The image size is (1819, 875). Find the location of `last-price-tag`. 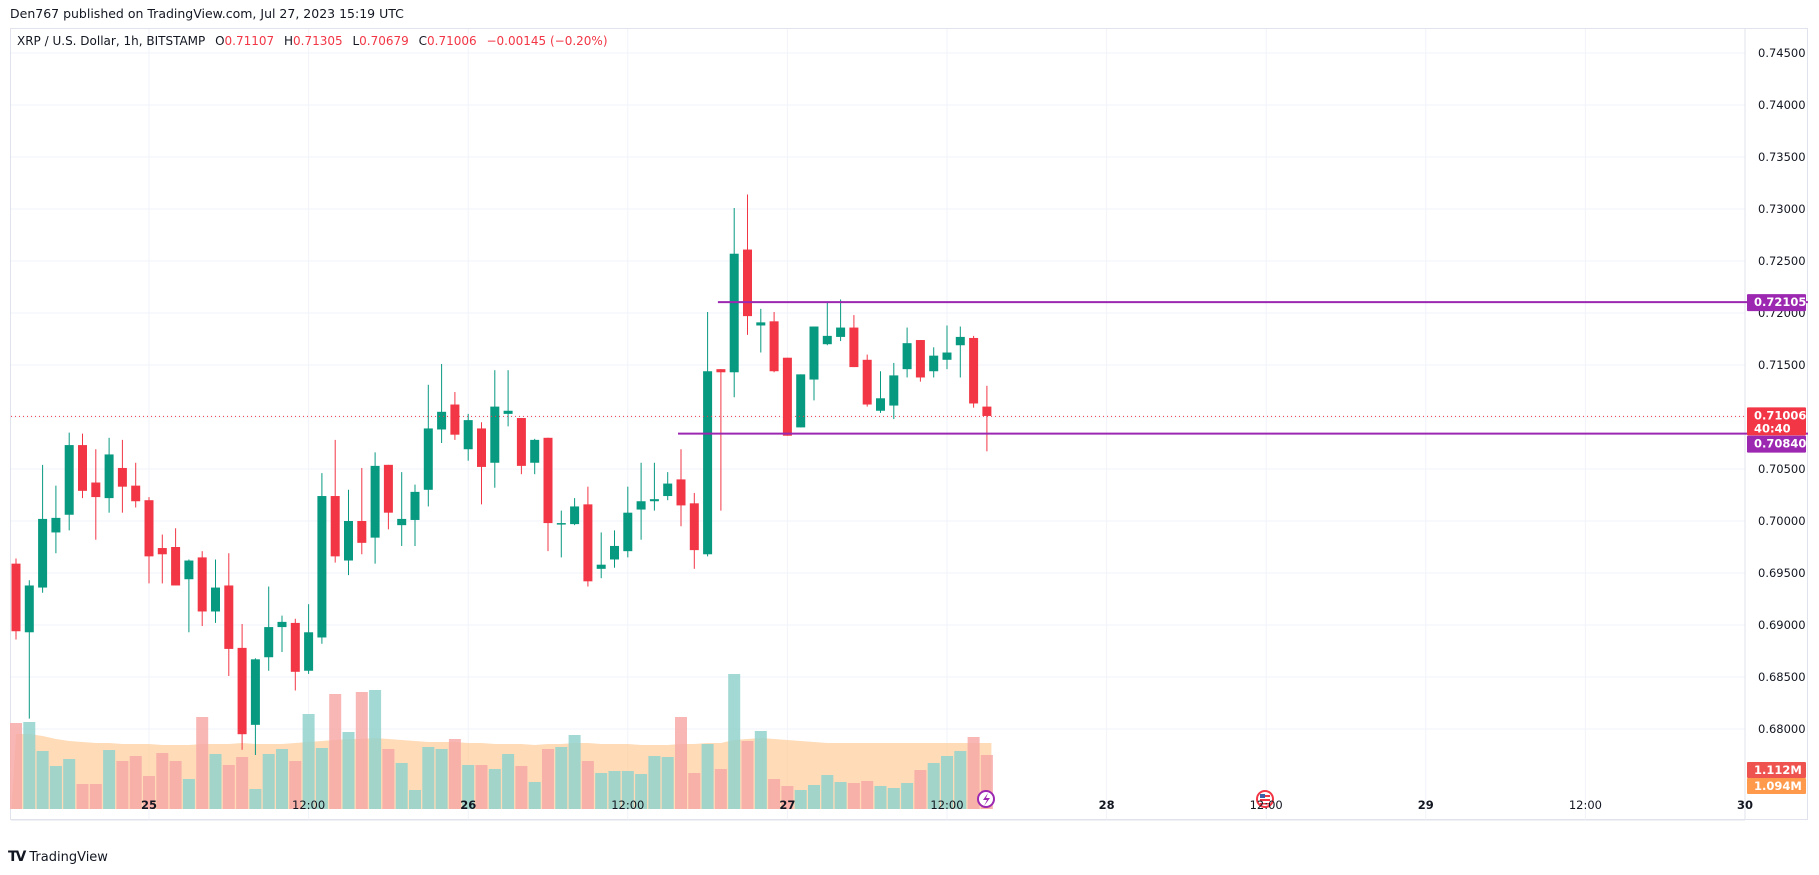

last-price-tag is located at coordinates (1776, 421).